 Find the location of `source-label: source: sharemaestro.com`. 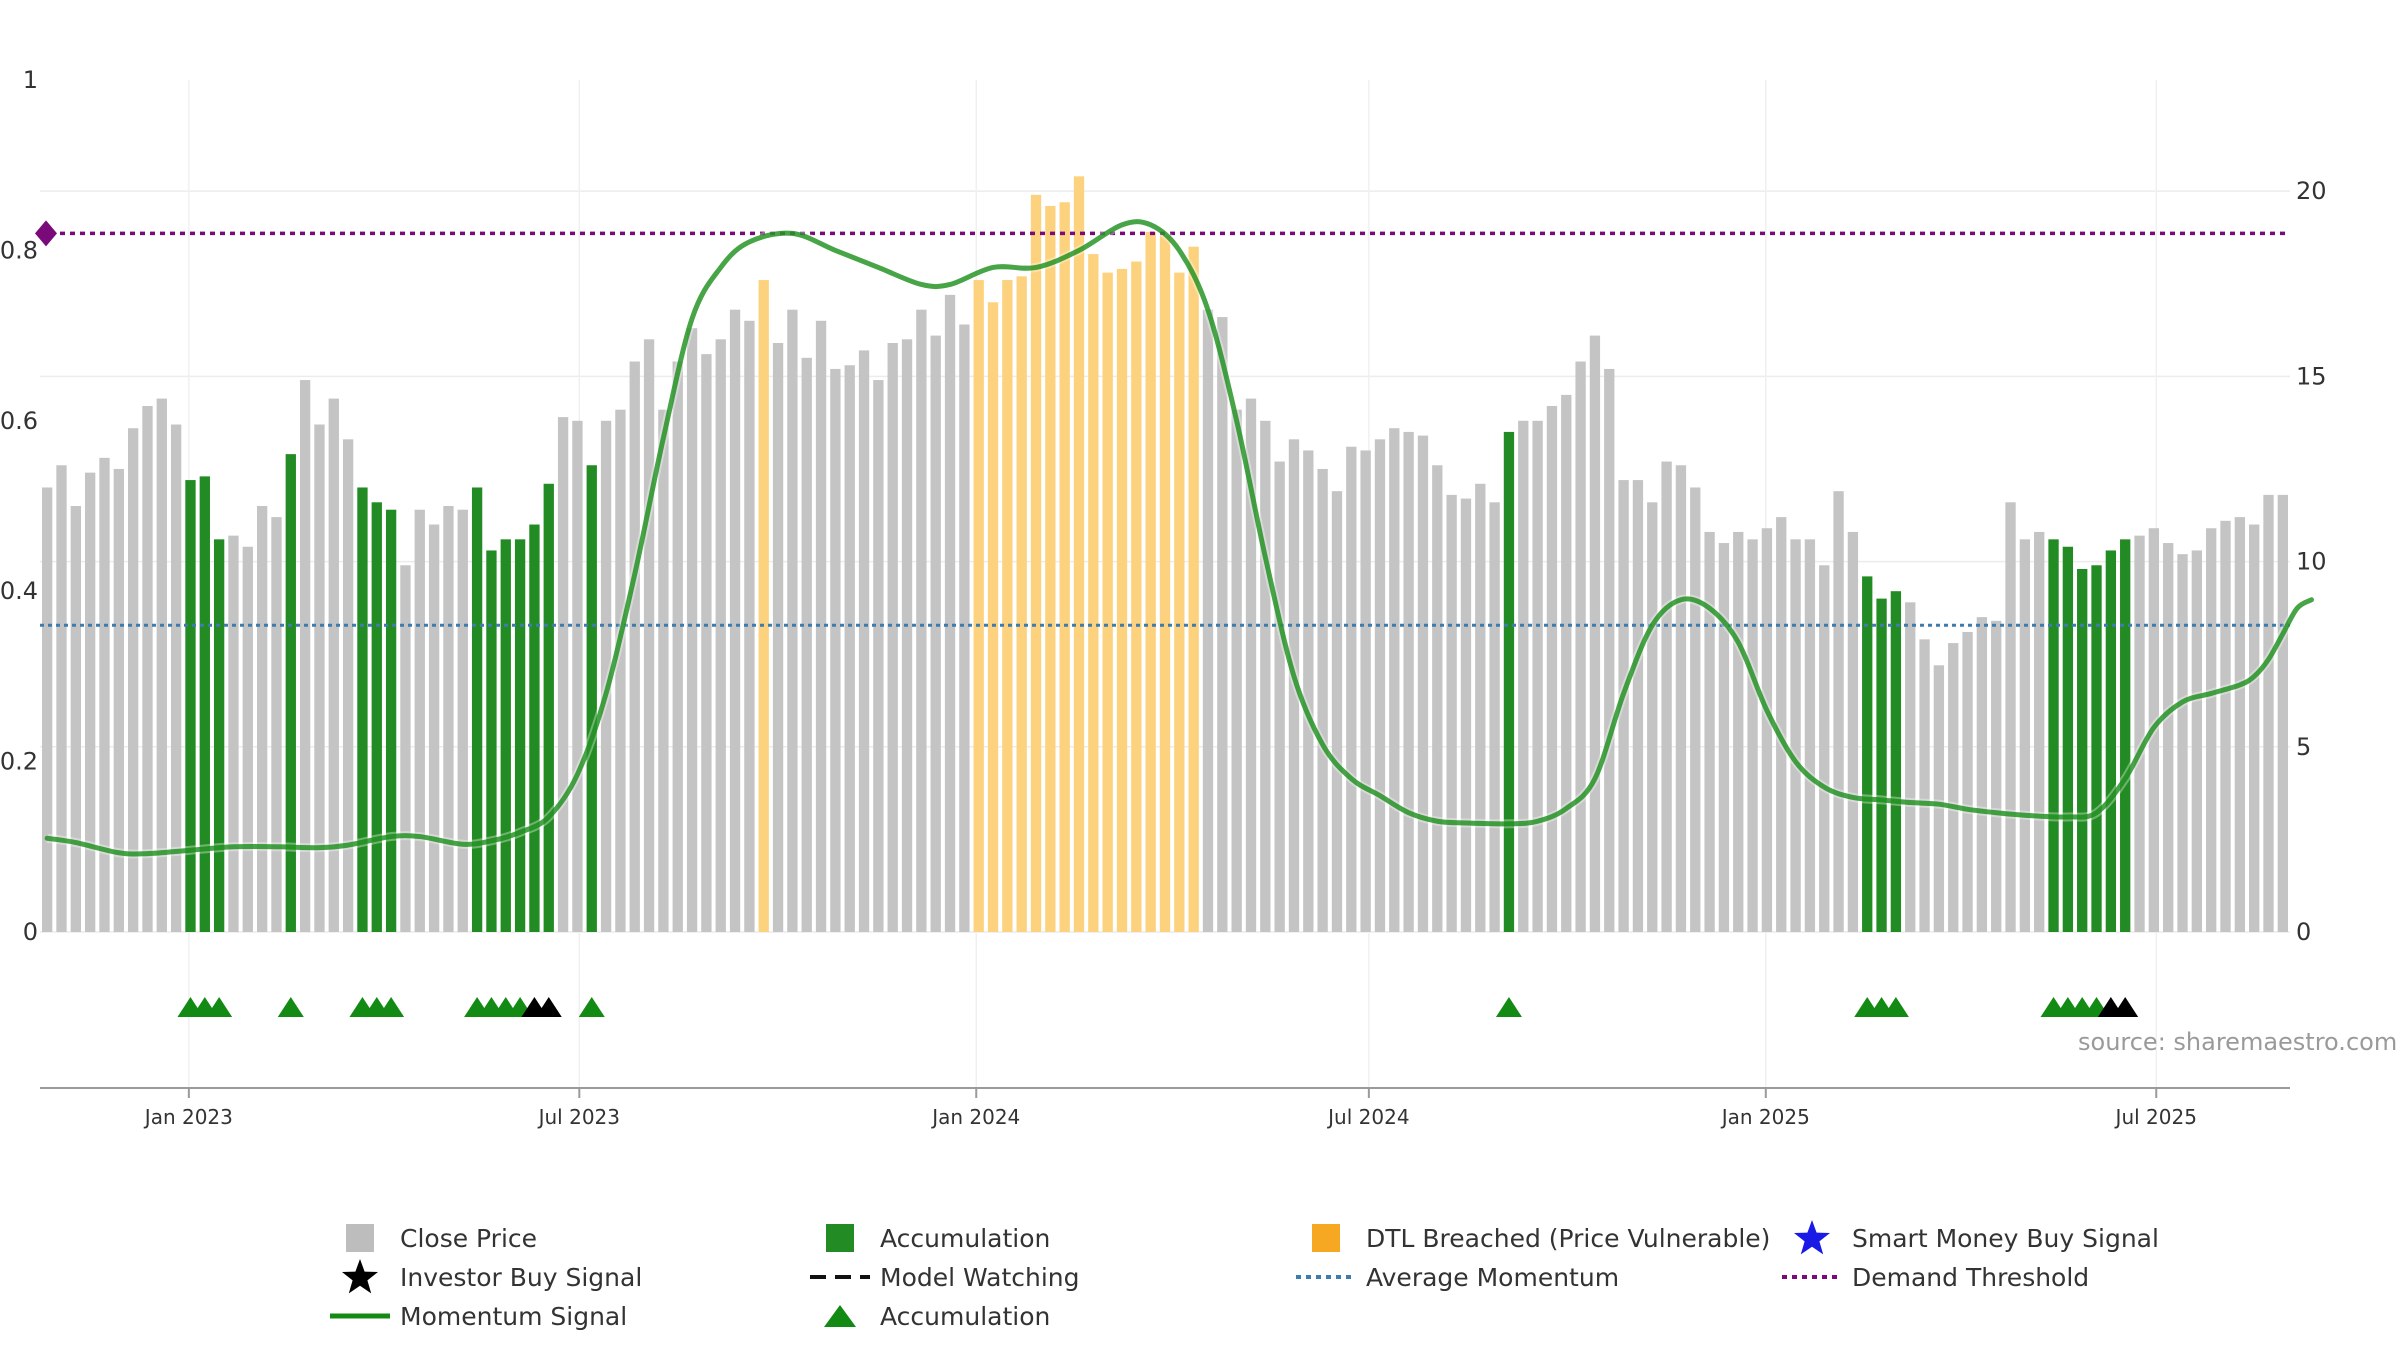

source-label: source: sharemaestro.com is located at coordinates (2237, 1042).